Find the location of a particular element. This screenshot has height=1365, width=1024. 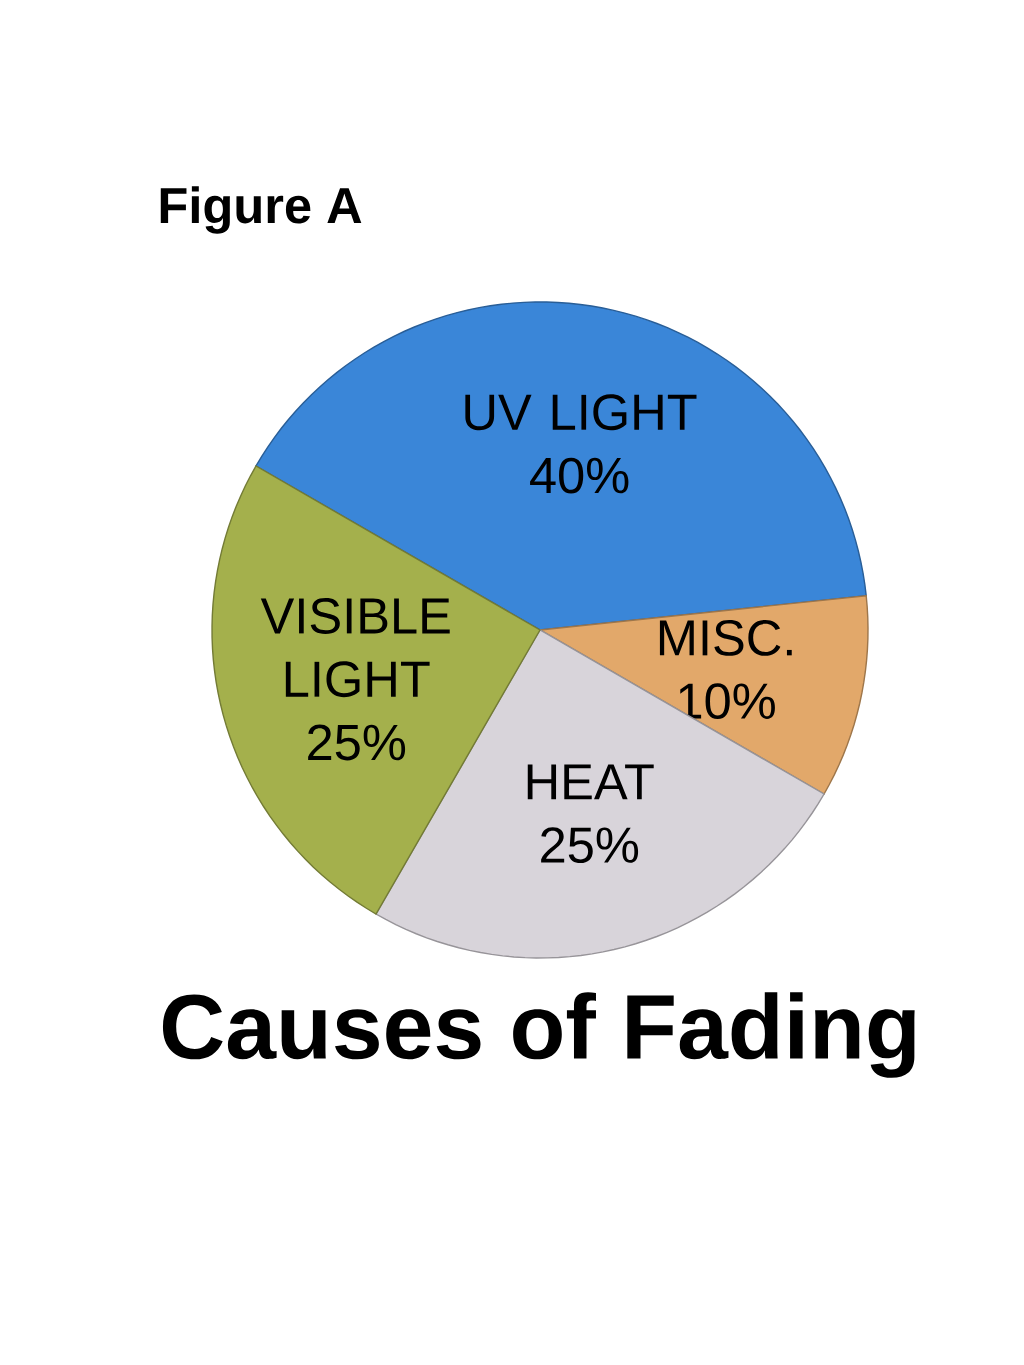

slice-label: HEAT is located at coordinates (590, 782).